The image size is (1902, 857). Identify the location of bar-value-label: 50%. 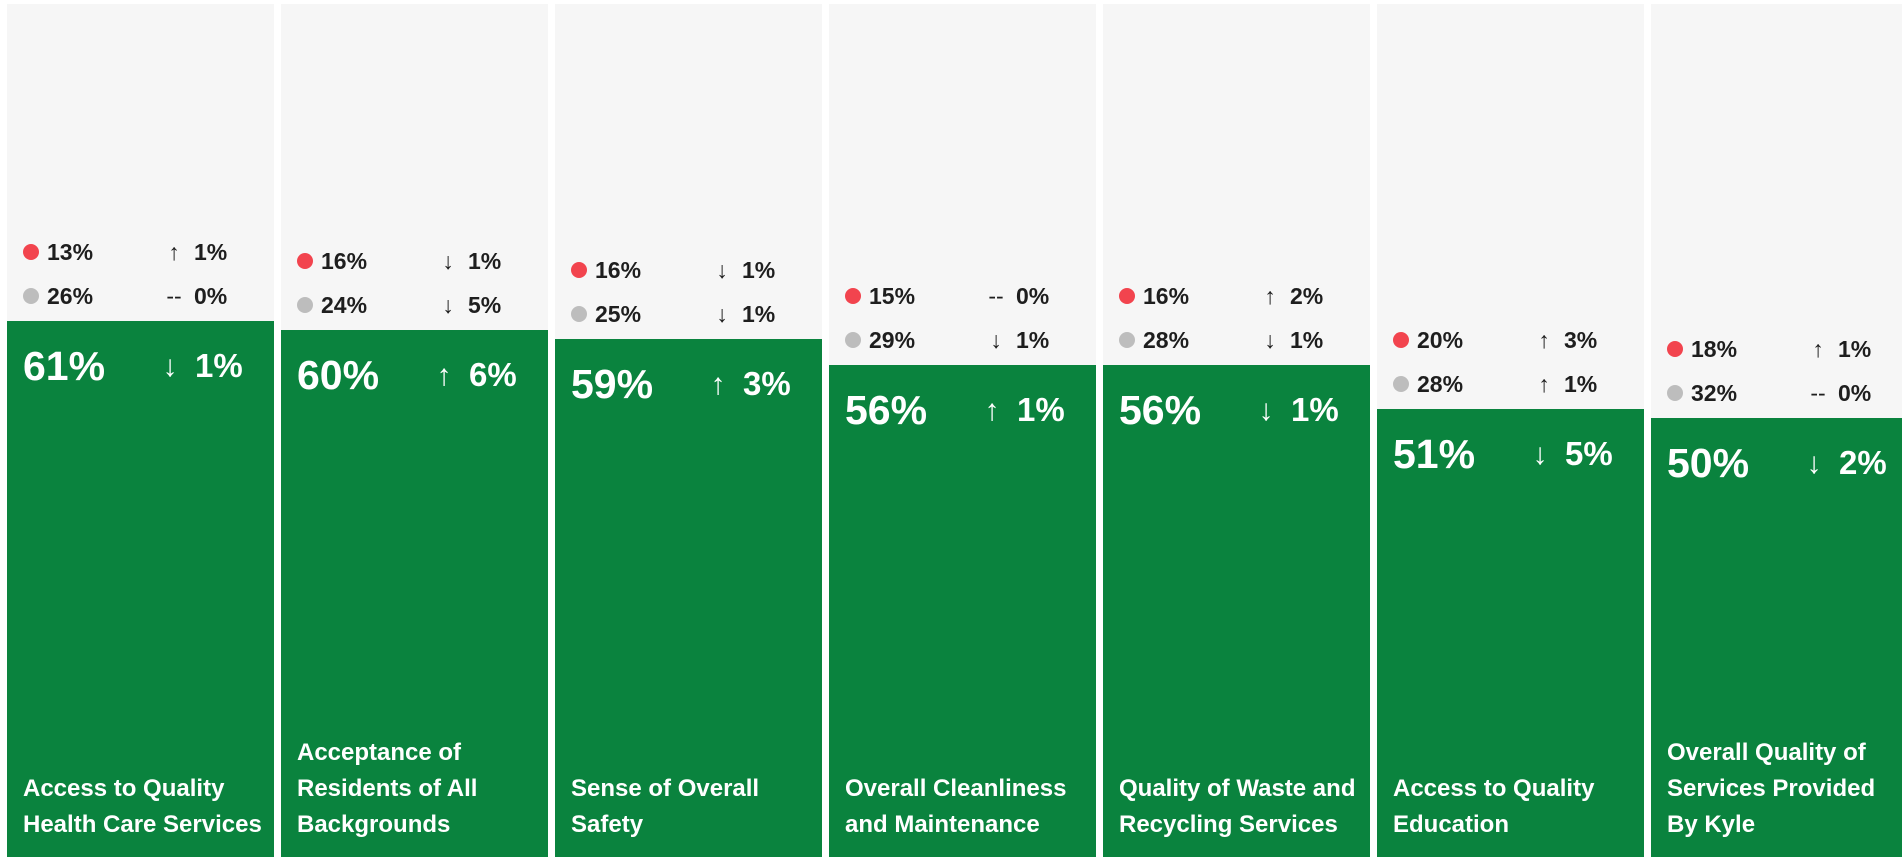
(1708, 463).